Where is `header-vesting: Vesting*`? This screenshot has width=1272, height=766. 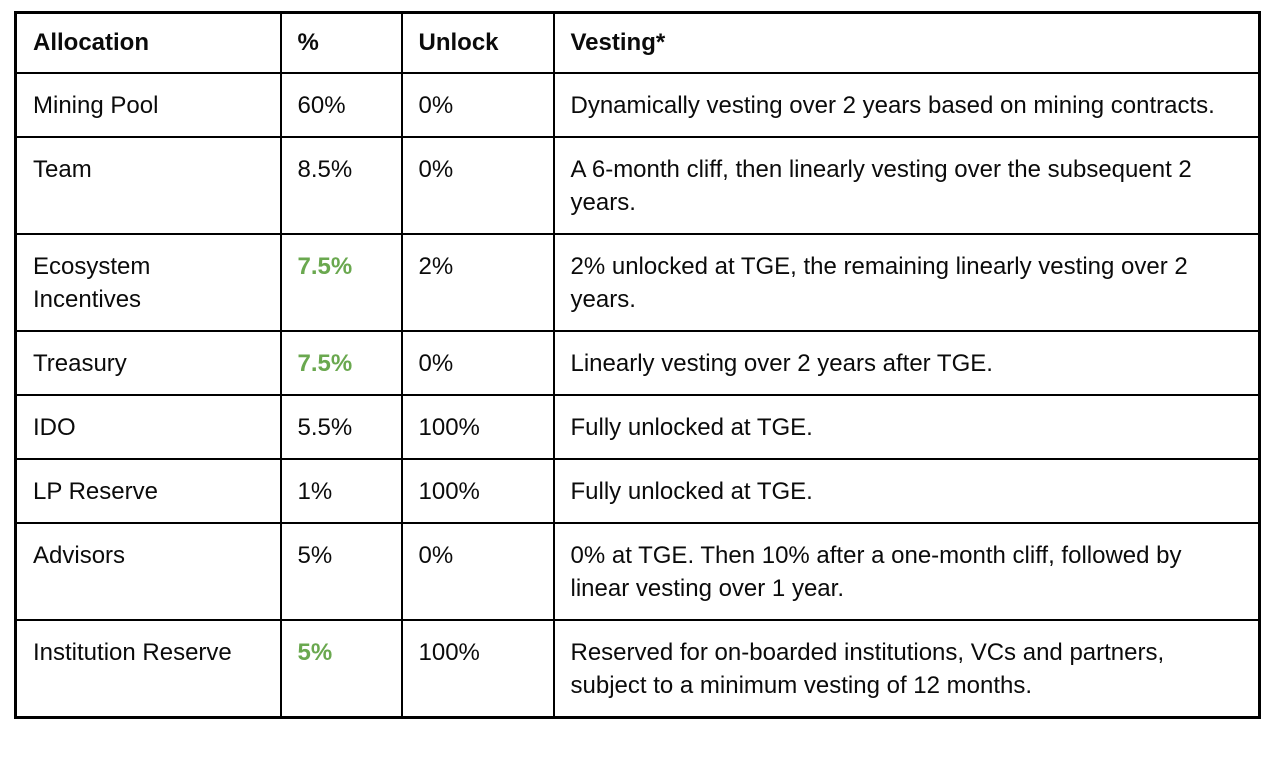
header-vesting: Vesting* is located at coordinates (906, 42).